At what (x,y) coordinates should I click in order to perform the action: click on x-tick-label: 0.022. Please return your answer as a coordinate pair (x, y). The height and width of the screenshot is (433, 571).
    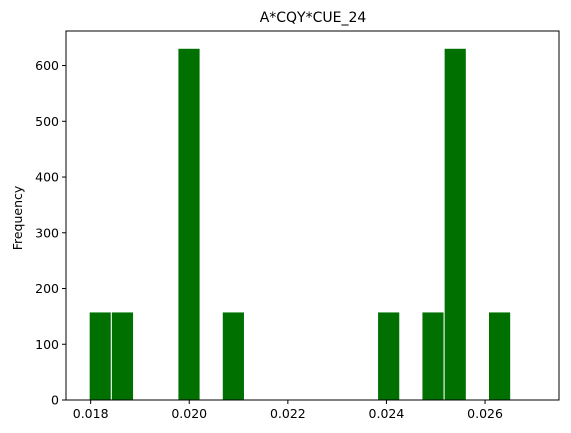
    Looking at the image, I should click on (288, 413).